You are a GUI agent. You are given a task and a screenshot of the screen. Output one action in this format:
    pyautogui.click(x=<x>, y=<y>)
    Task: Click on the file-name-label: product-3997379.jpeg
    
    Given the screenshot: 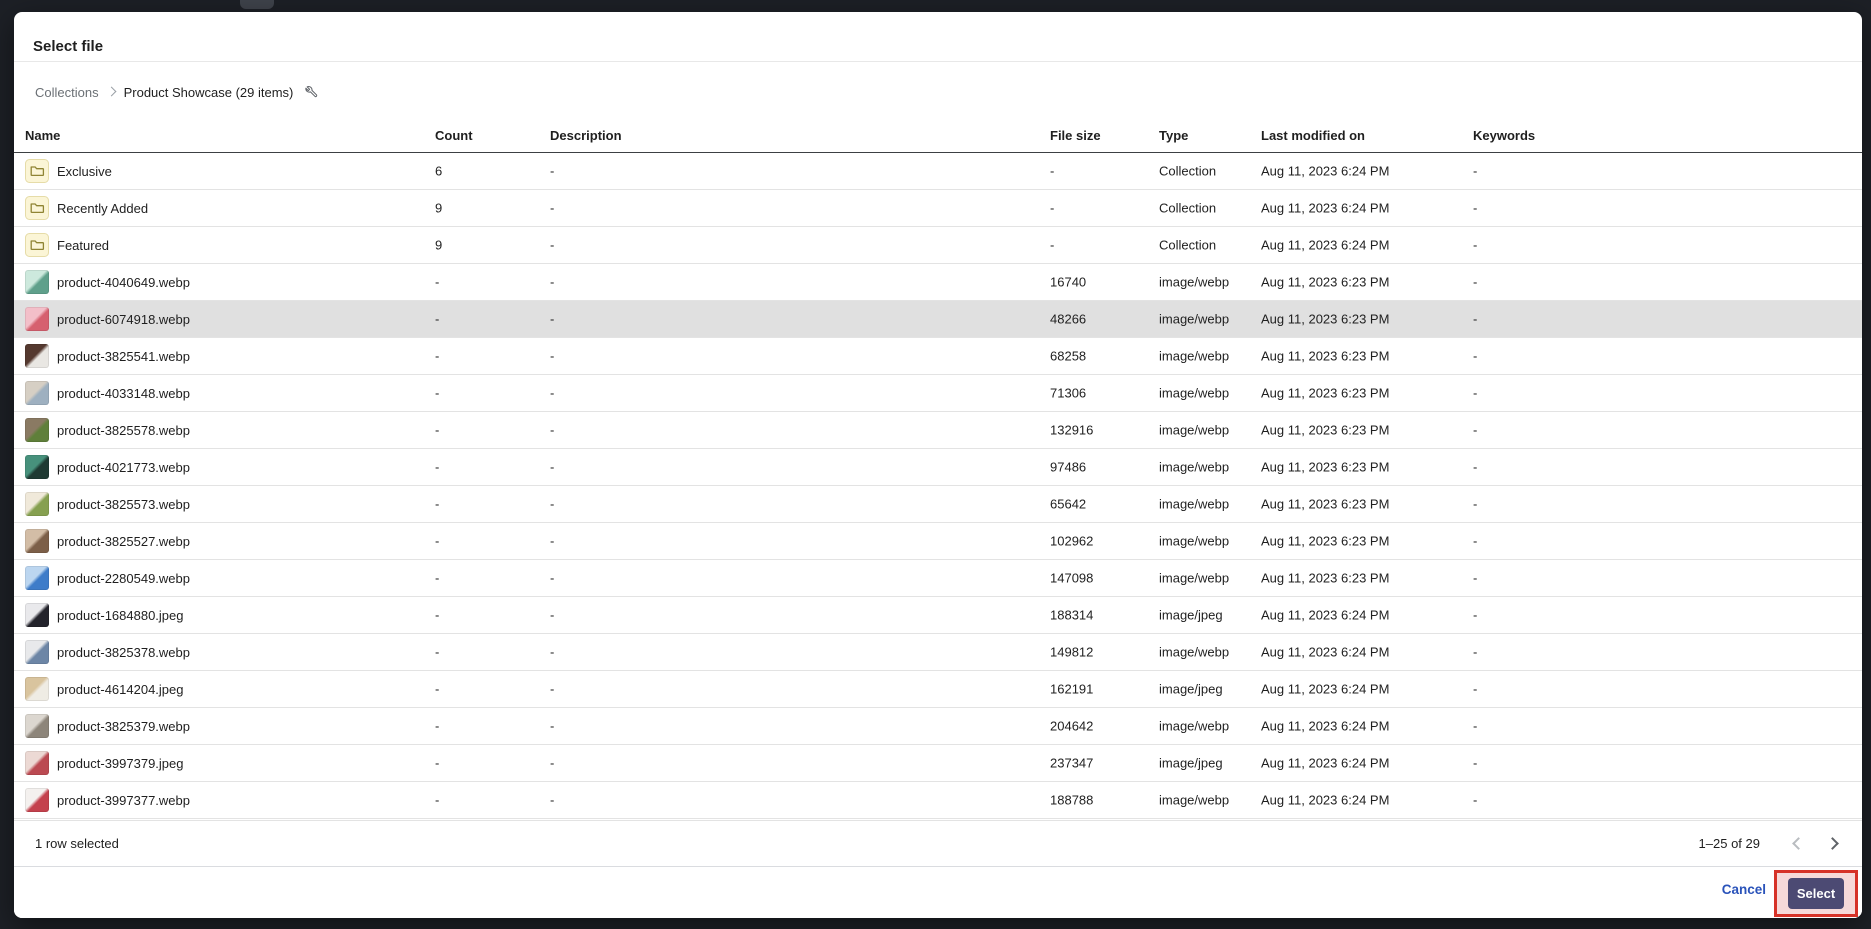 What is the action you would take?
    pyautogui.click(x=120, y=763)
    